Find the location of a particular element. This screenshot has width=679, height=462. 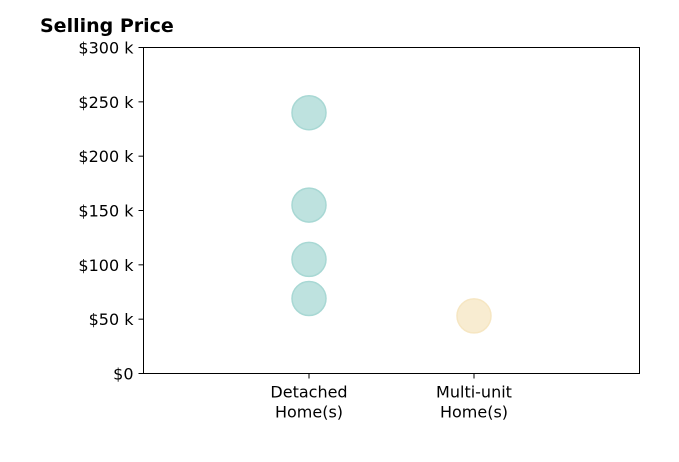

chart-title: Selling Price is located at coordinates (107, 26).